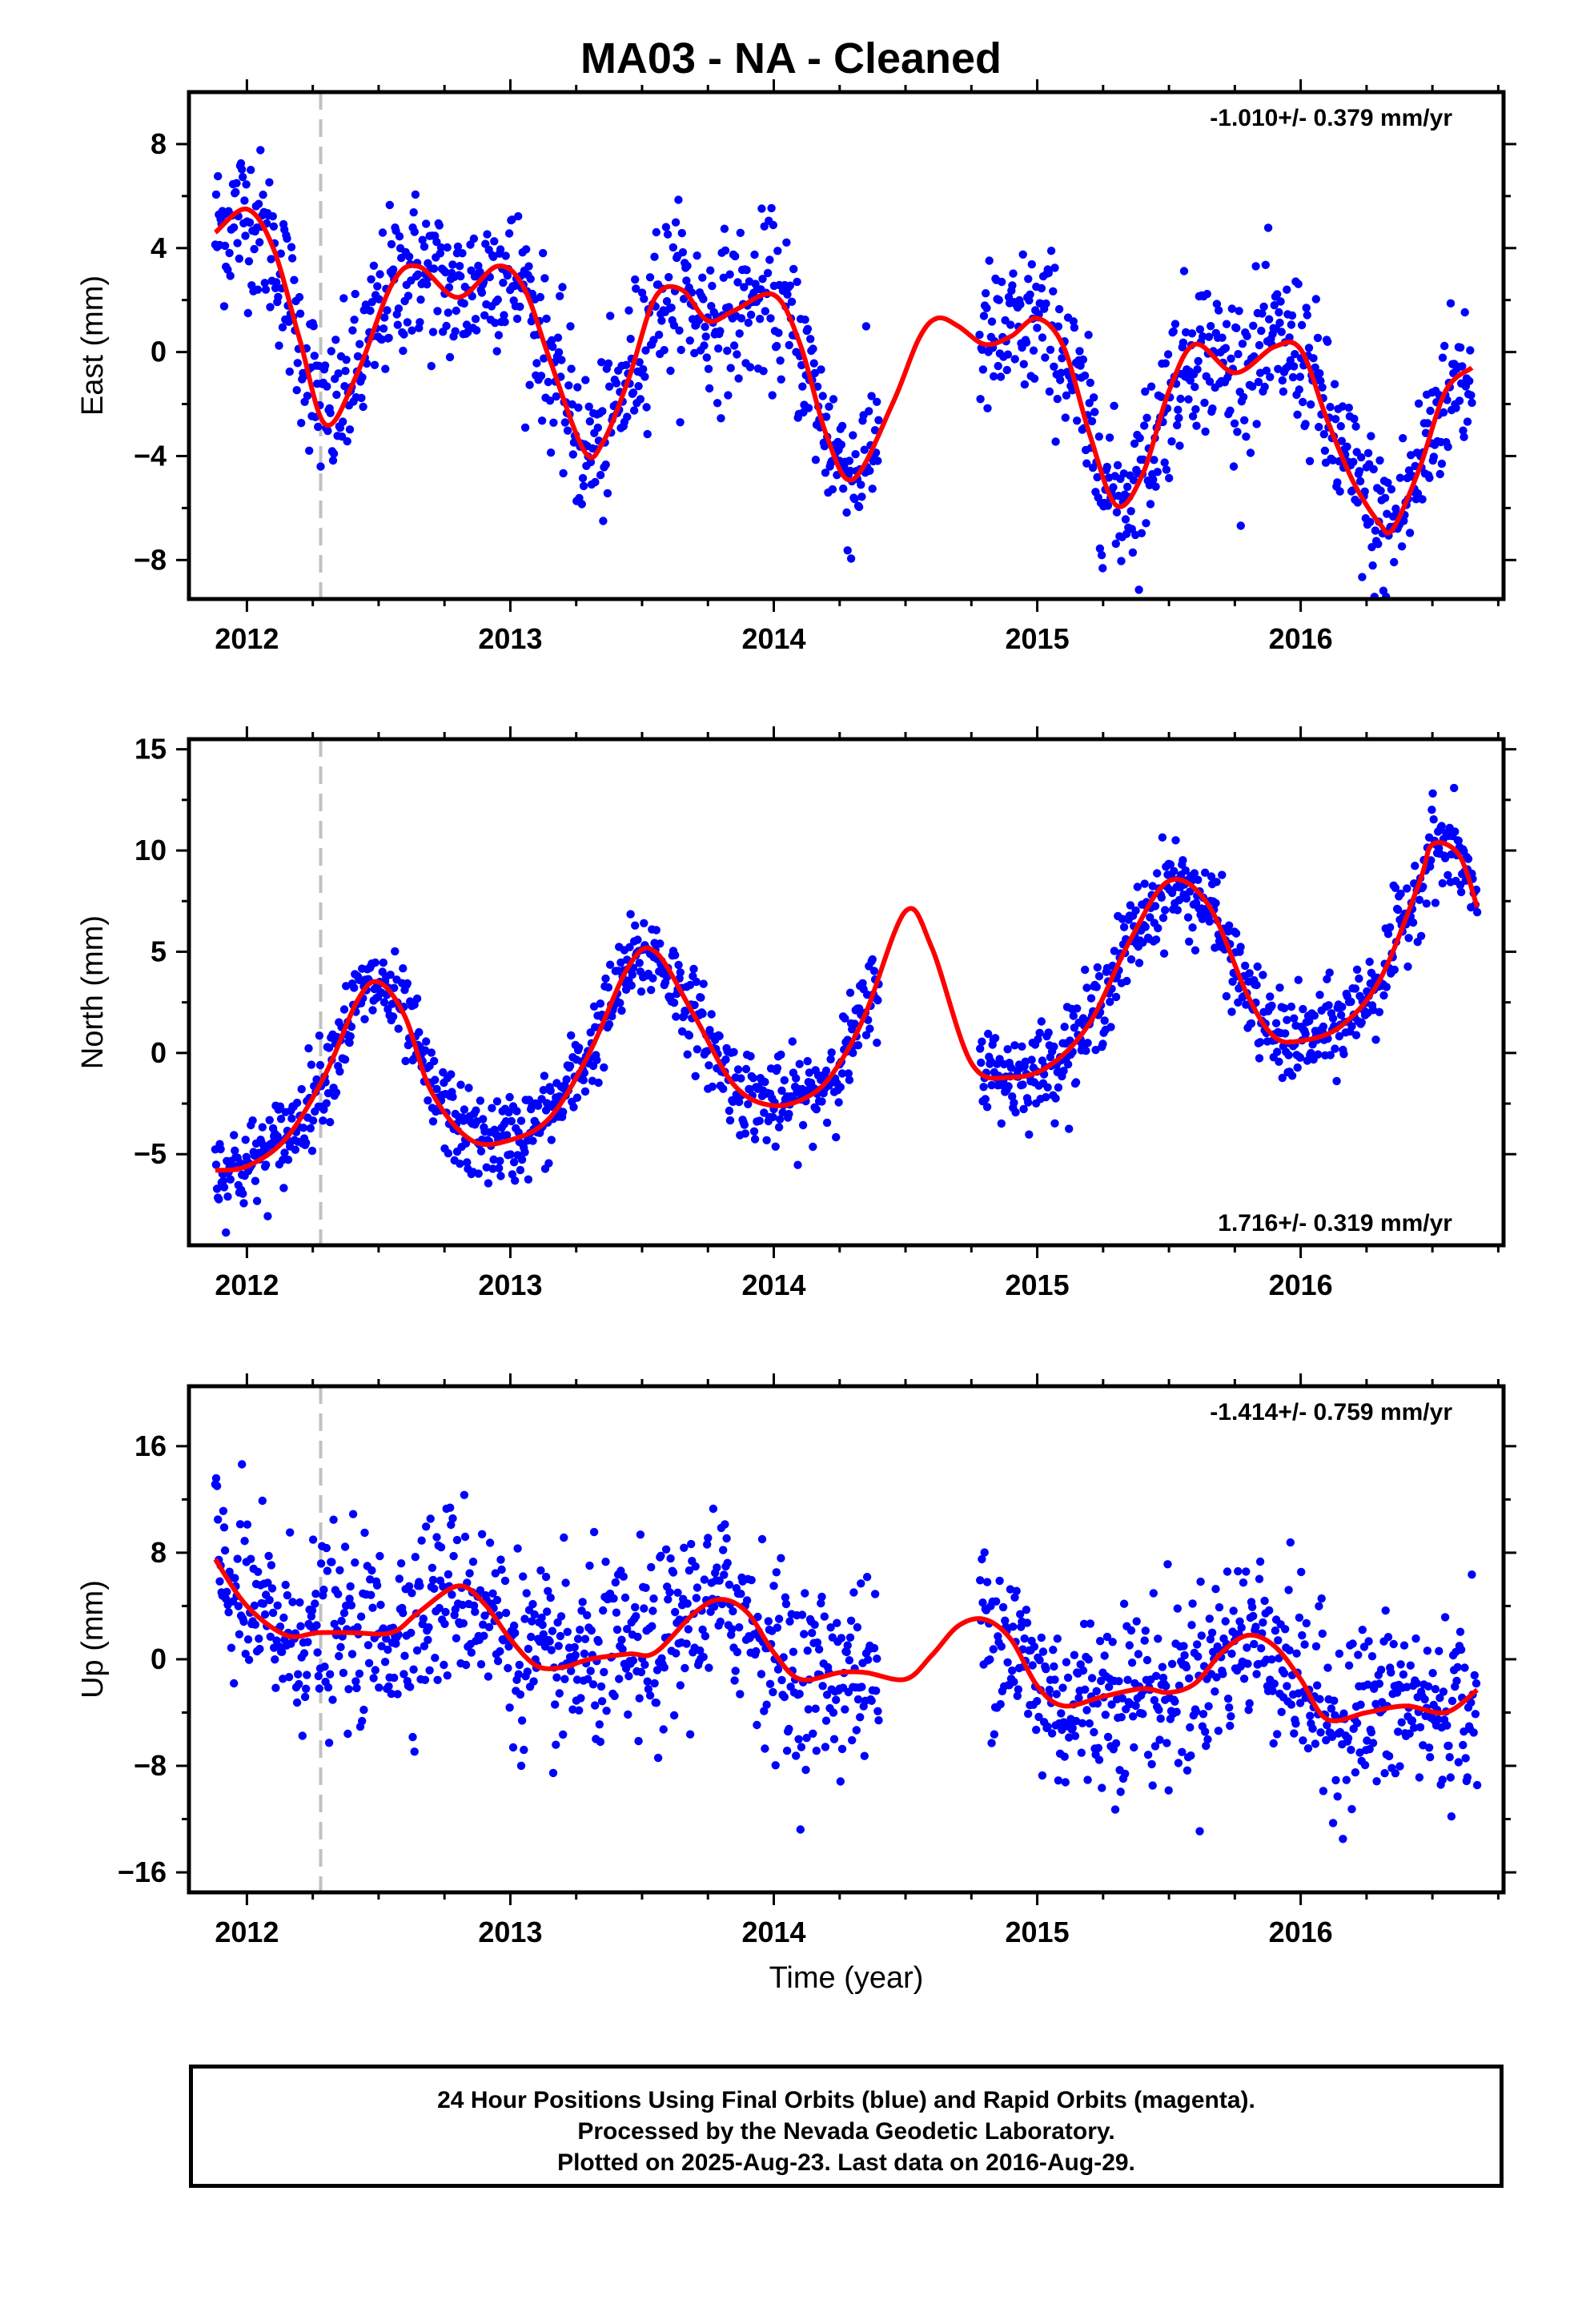  What do you see at coordinates (773, 638) in the screenshot?
I see `x-tick-label: 2014` at bounding box center [773, 638].